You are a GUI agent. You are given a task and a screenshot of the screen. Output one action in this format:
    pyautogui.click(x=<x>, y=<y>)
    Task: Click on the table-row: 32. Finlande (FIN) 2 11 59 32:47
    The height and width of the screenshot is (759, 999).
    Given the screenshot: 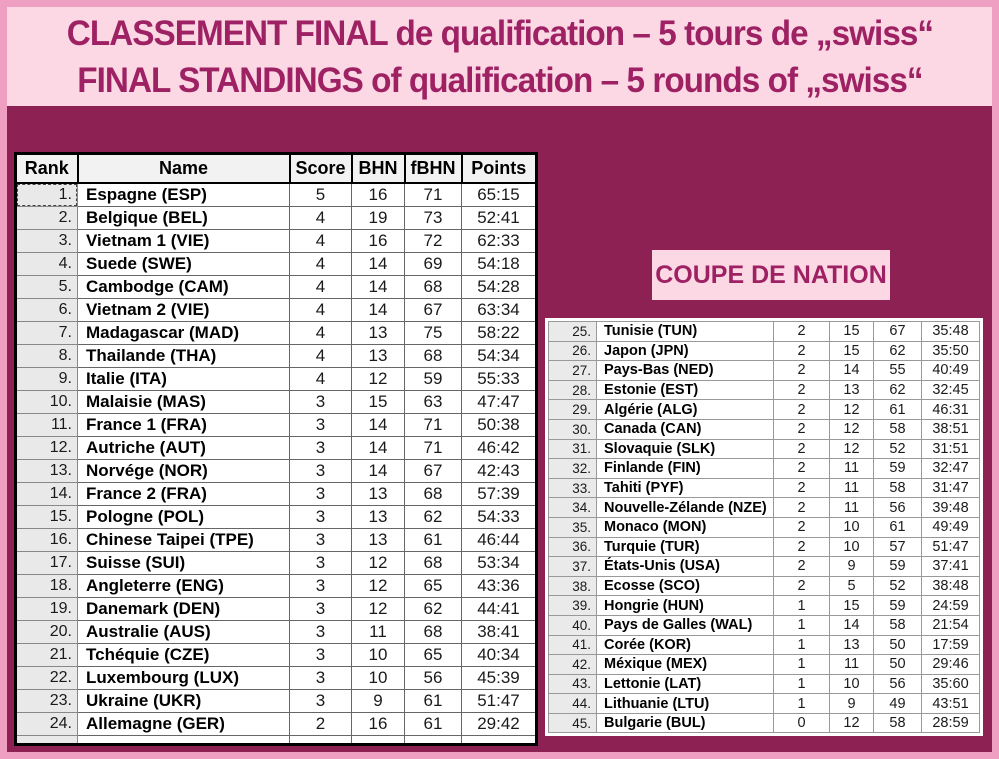 What is the action you would take?
    pyautogui.click(x=764, y=468)
    